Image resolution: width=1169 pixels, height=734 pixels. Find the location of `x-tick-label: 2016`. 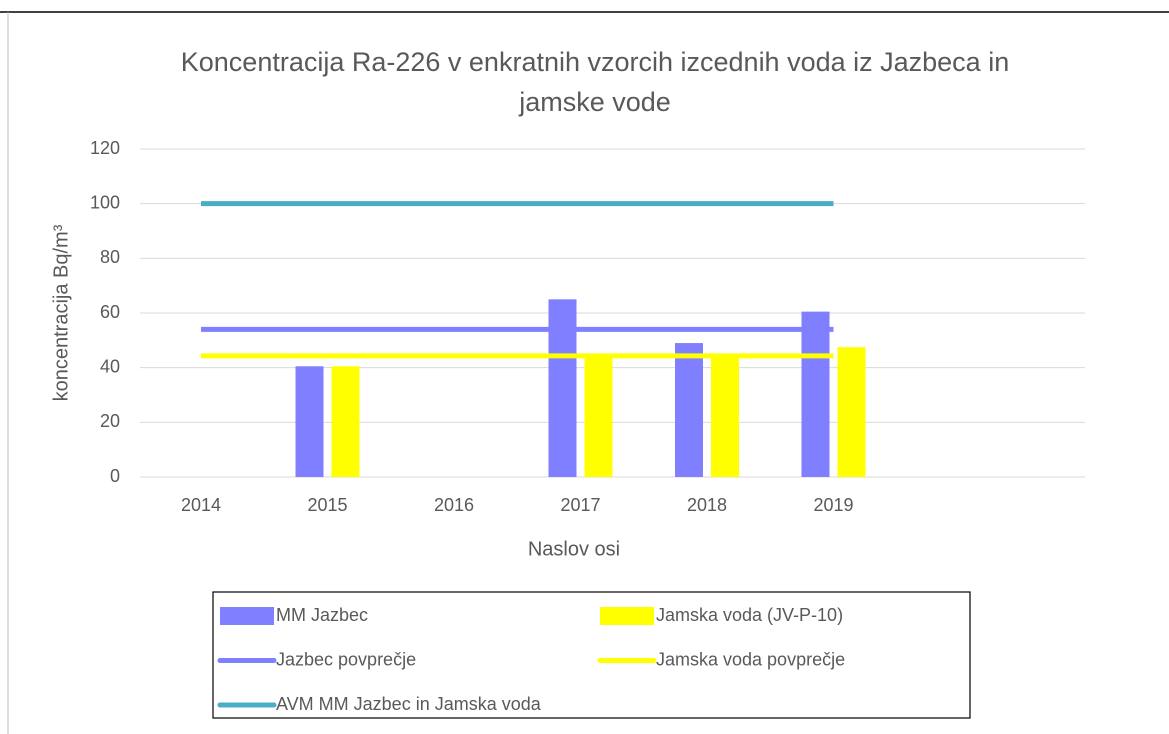

x-tick-label: 2016 is located at coordinates (454, 505).